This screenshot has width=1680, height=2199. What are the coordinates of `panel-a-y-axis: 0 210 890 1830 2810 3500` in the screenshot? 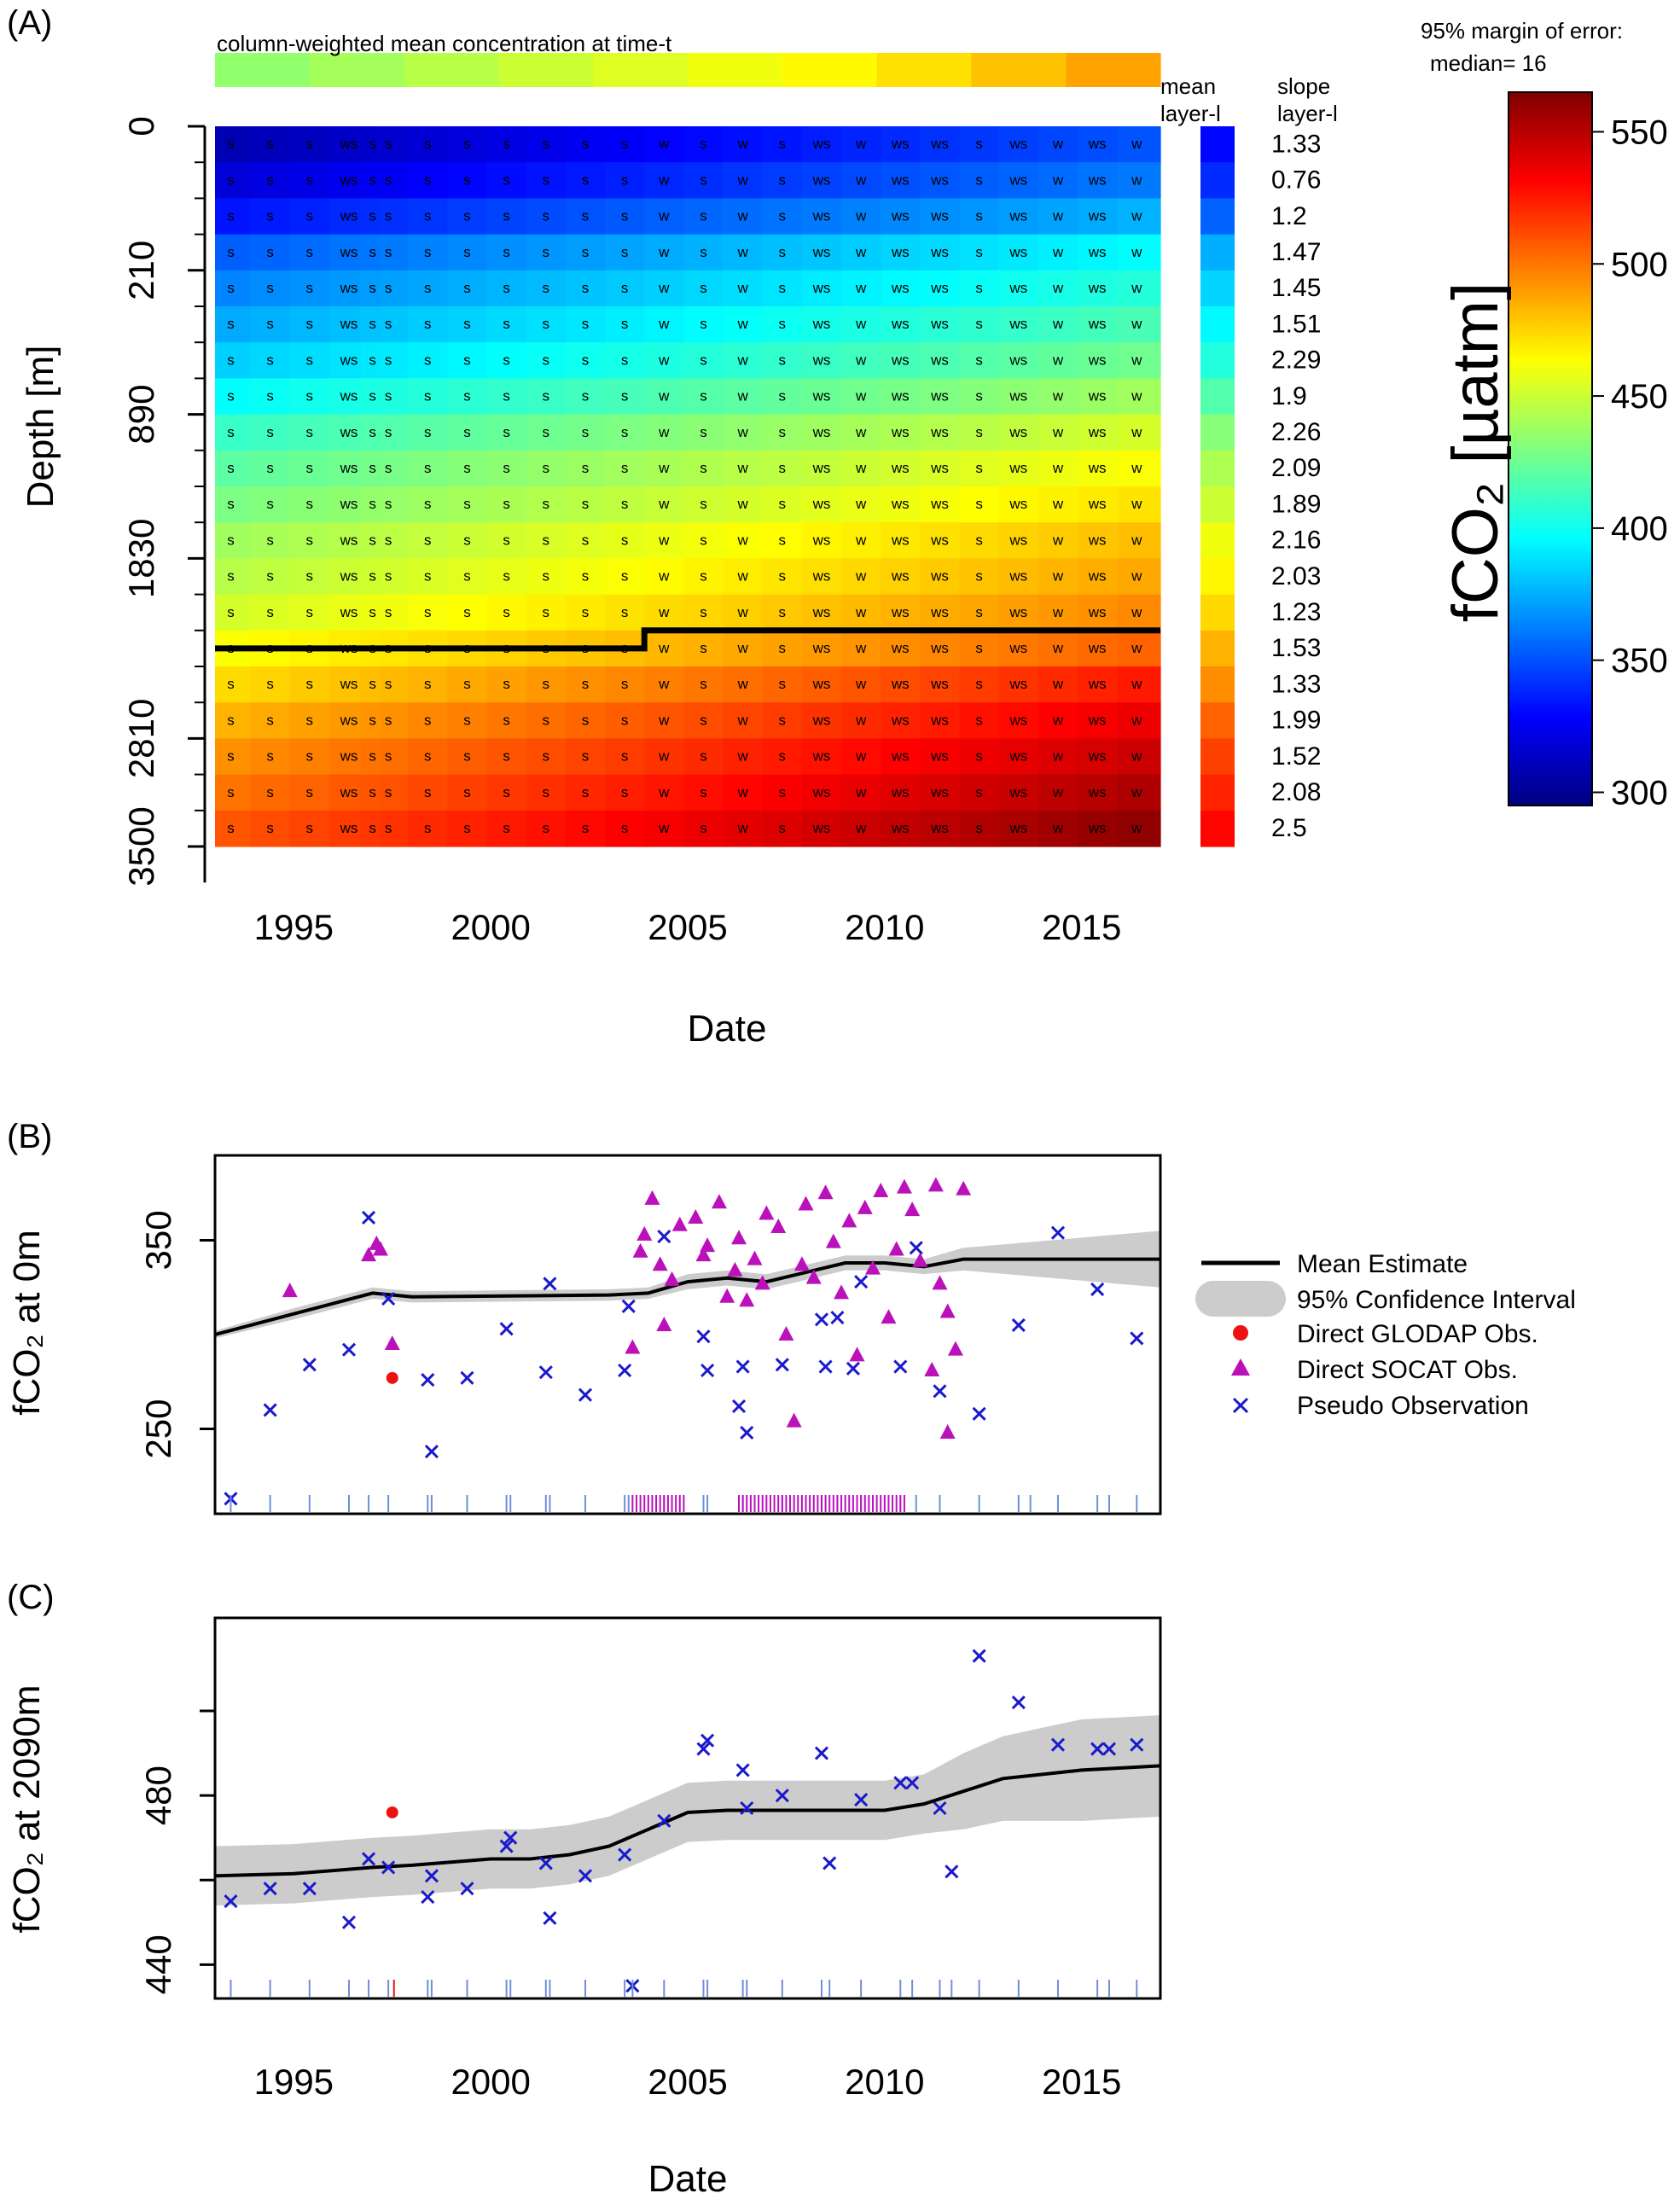 It's located at (164, 501).